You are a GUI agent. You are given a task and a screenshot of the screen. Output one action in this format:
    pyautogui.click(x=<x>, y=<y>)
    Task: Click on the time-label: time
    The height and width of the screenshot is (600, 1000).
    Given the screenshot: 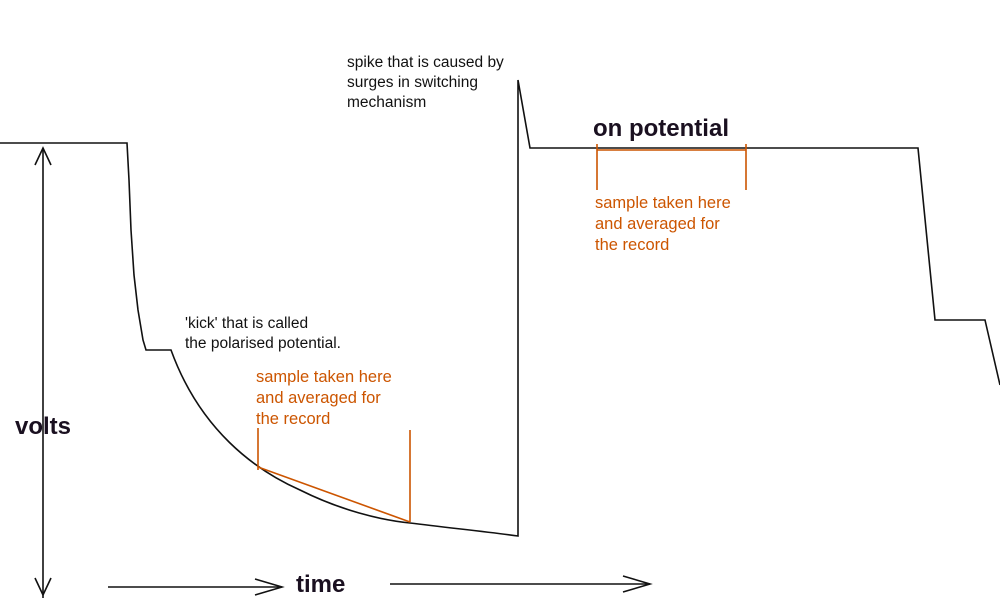 What is the action you would take?
    pyautogui.click(x=321, y=584)
    